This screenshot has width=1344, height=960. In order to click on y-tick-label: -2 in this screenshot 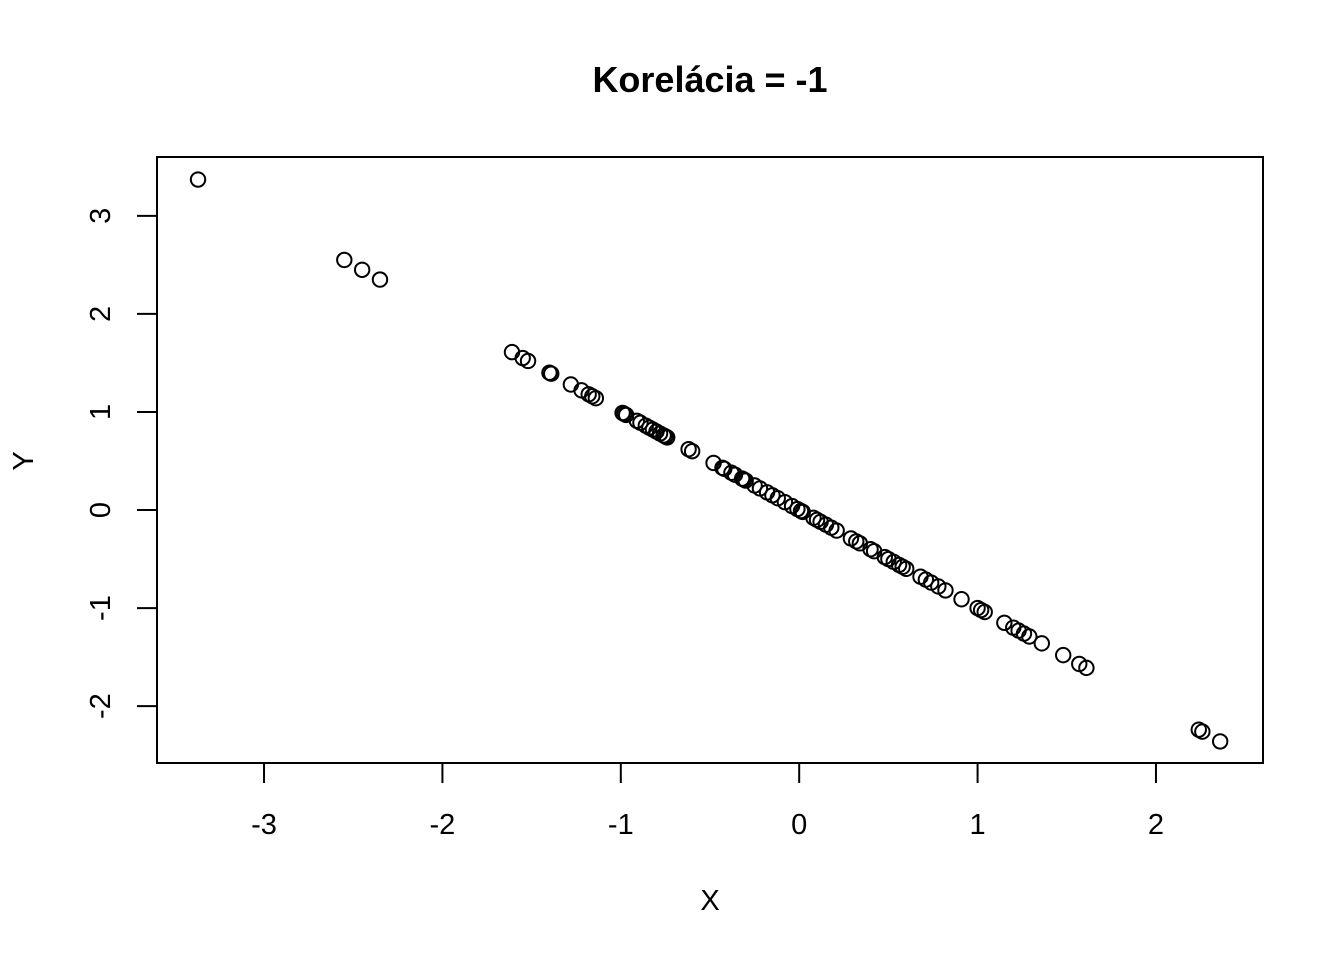, I will do `click(101, 706)`.